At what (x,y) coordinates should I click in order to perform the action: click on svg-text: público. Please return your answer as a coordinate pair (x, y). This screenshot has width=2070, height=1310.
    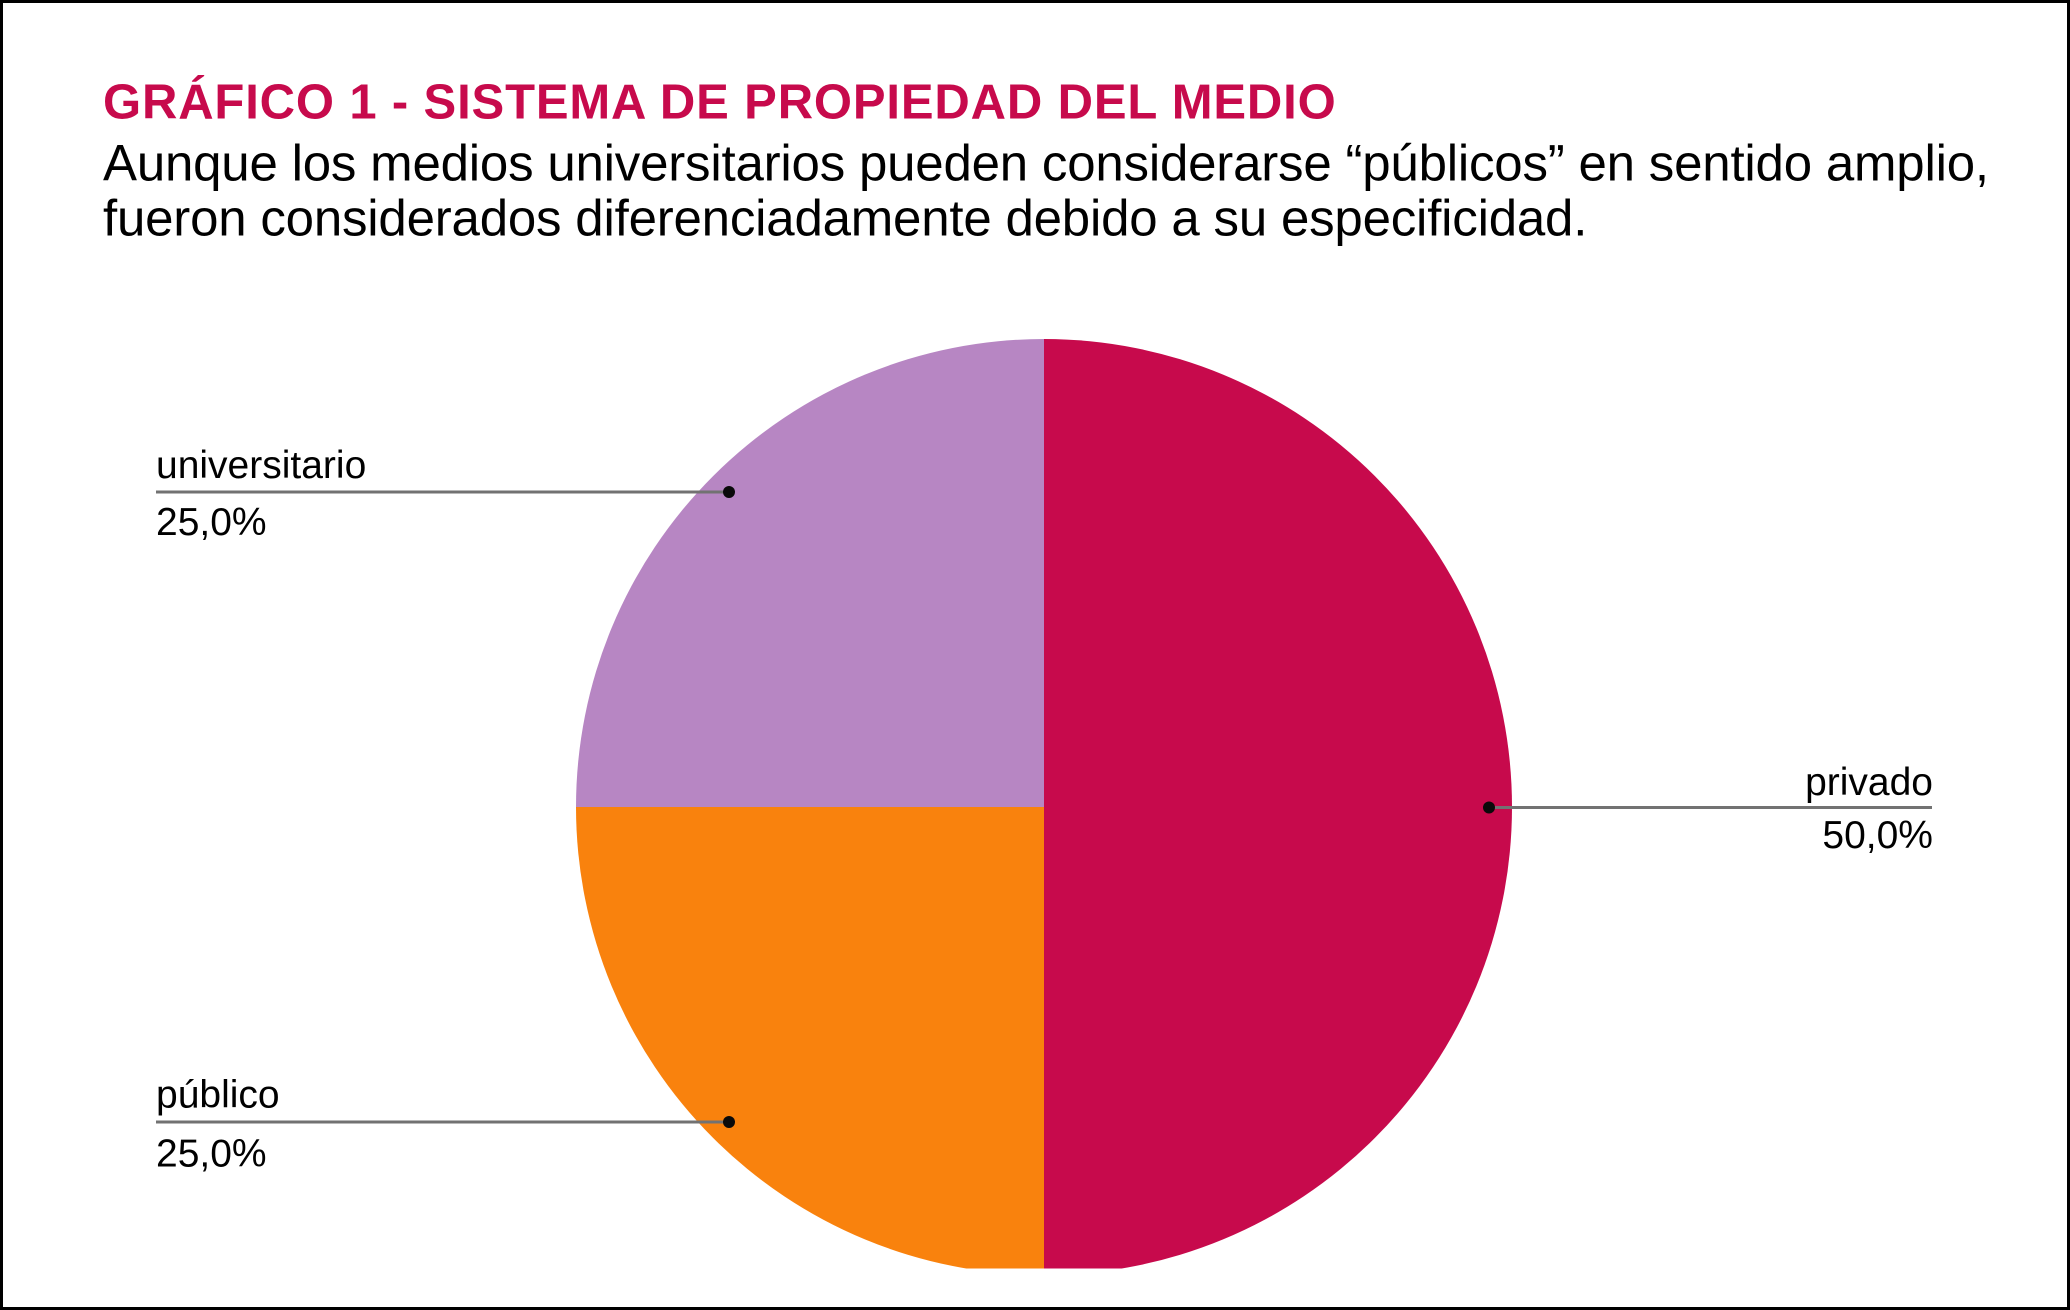
    Looking at the image, I should click on (218, 1095).